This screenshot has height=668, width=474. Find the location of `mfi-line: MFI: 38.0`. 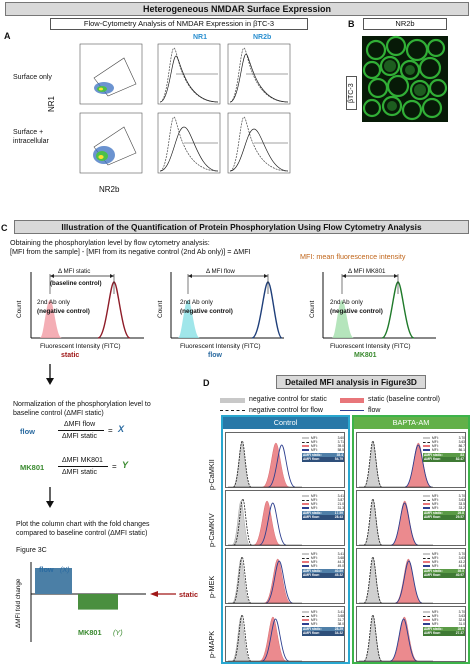

mfi-line: MFI: 38.0 is located at coordinates (323, 624).